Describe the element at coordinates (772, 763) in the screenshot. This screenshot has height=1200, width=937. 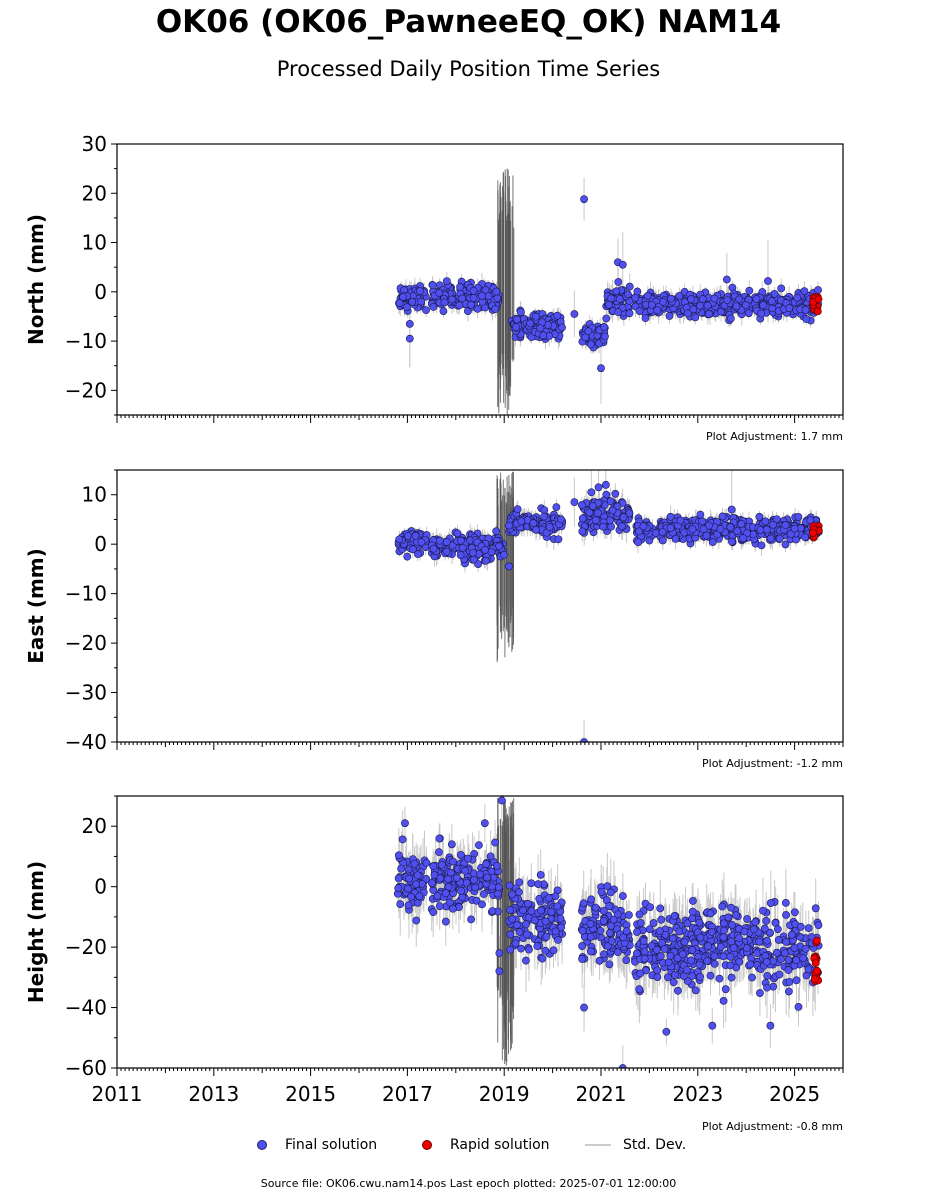
I see `east-plot-adjustment: Plot Adjustment: -1.2 mm` at that location.